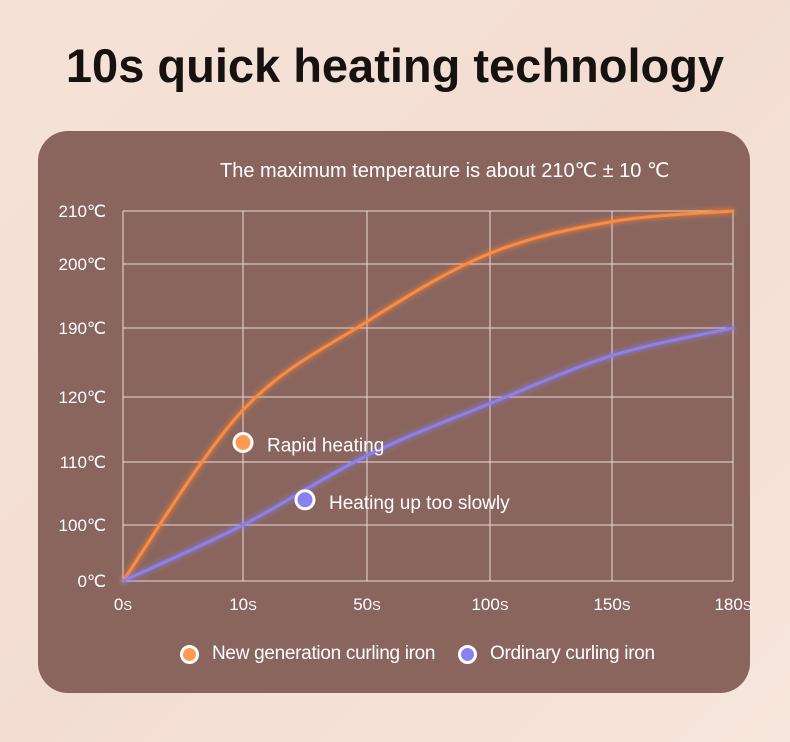 Image resolution: width=790 pixels, height=742 pixels. I want to click on legend-label: Ordinary curling iron, so click(572, 653).